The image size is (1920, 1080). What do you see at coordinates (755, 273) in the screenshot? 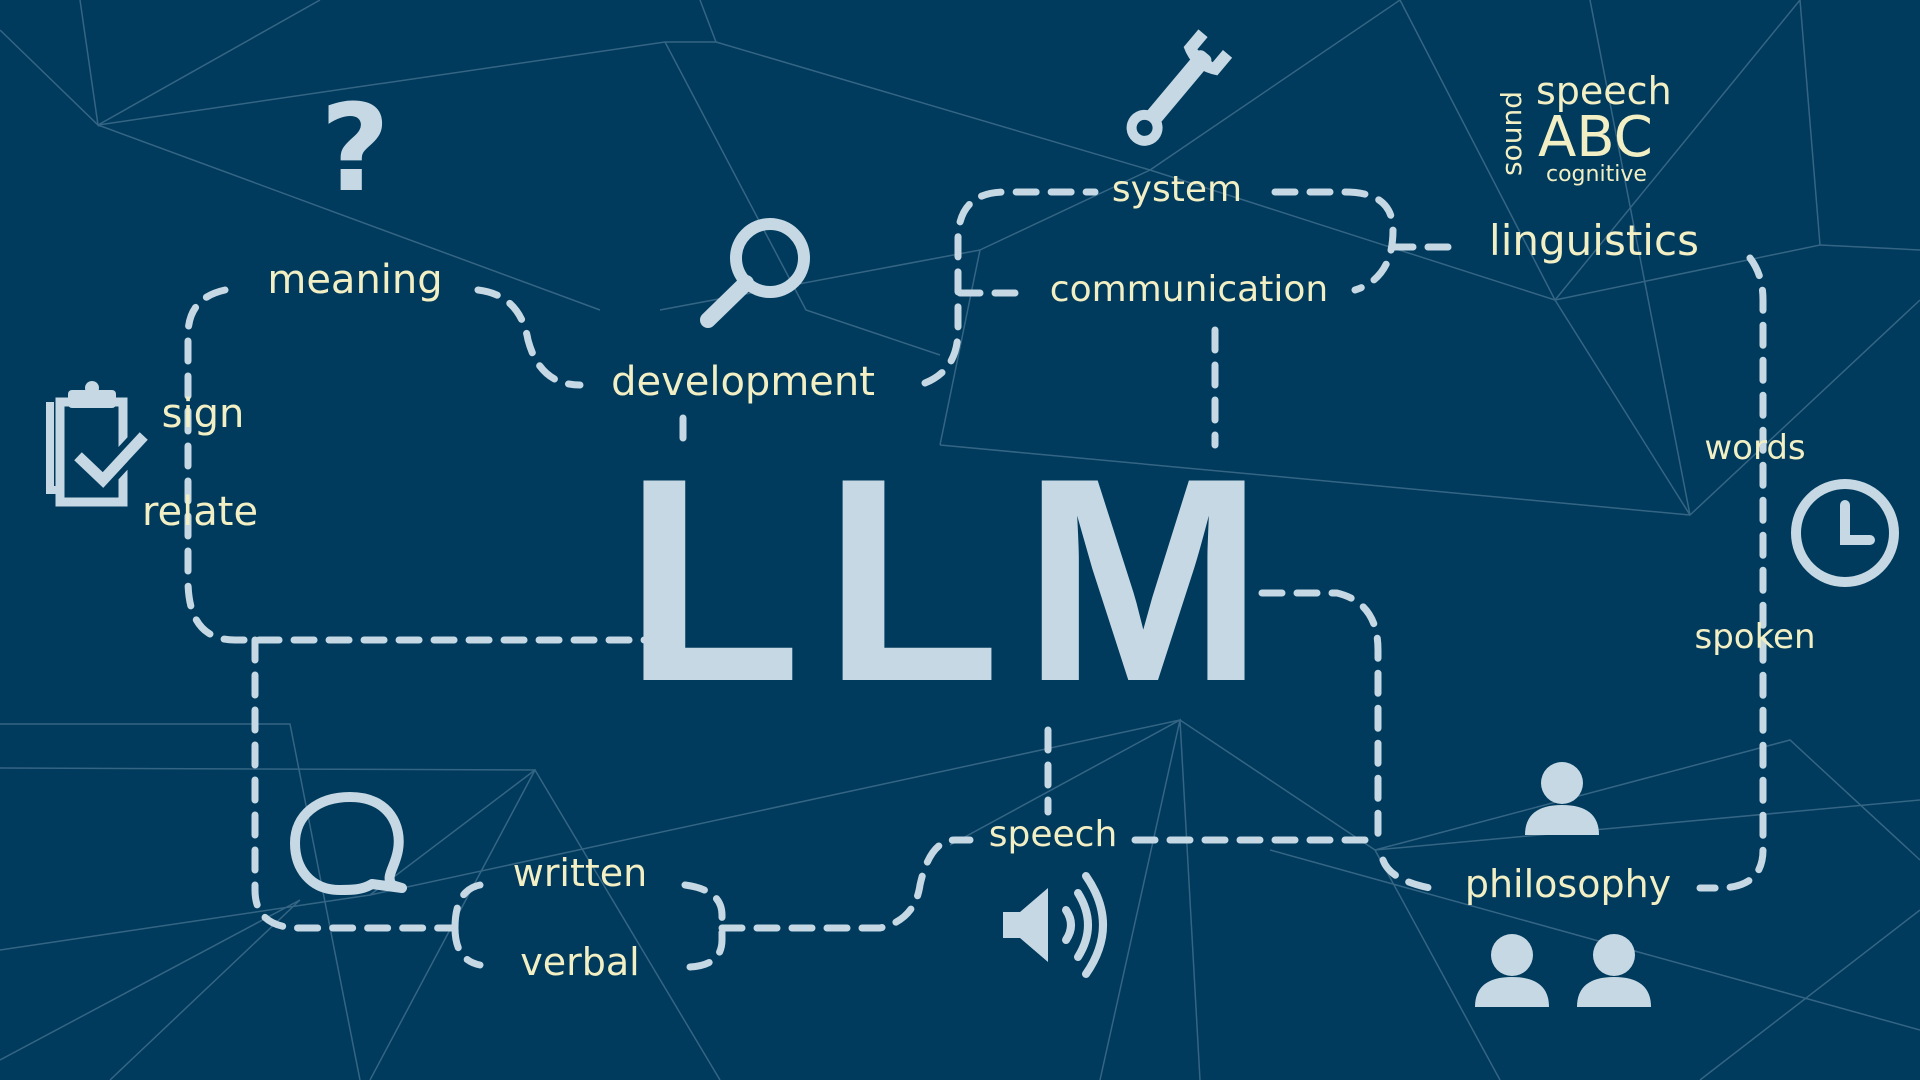
I see `magnifier-icon` at bounding box center [755, 273].